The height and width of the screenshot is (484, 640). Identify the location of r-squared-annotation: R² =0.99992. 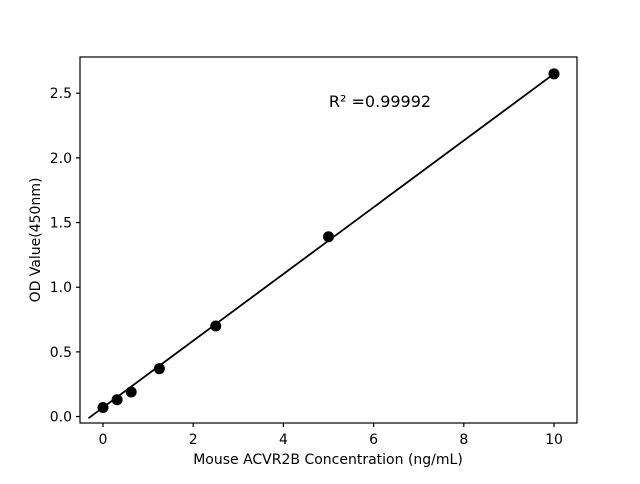
(380, 101).